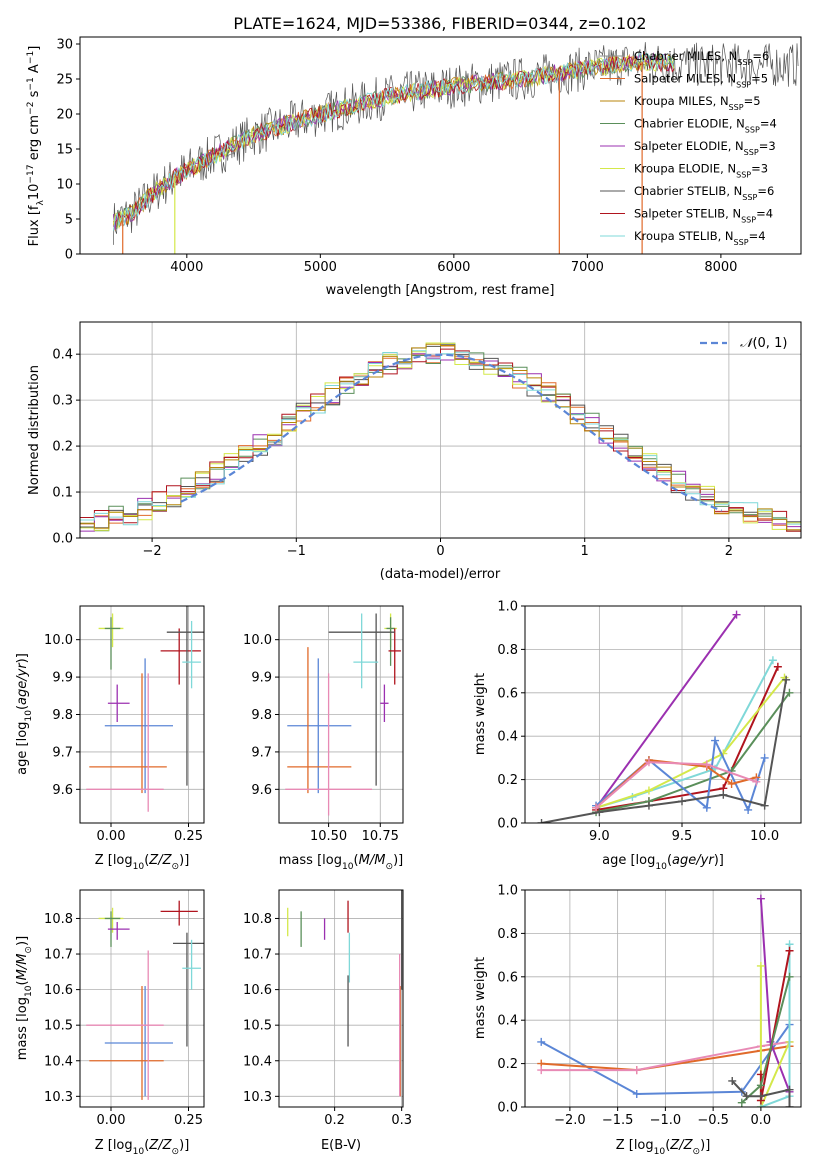 This screenshot has height=1170, width=819. Describe the element at coordinates (697, 103) in the screenshot. I see `legend-label: Kroupa MILES, NSSP=5` at that location.